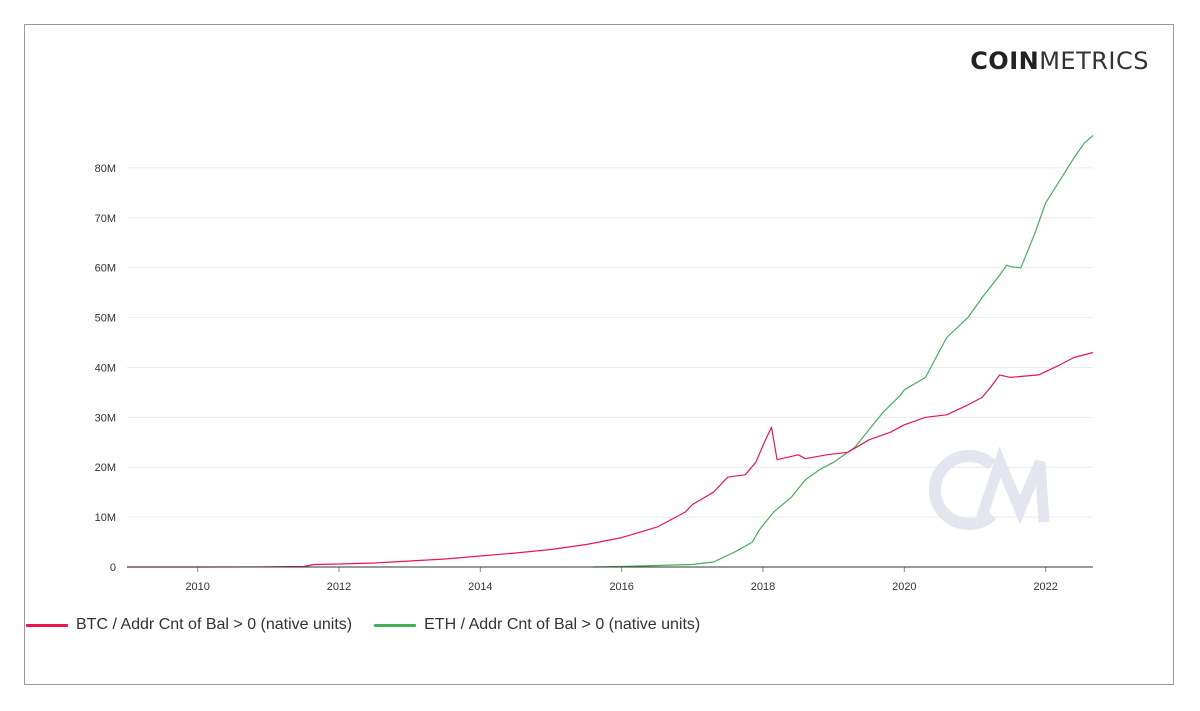  Describe the element at coordinates (904, 587) in the screenshot. I see `x-tick-label: 2020` at that location.